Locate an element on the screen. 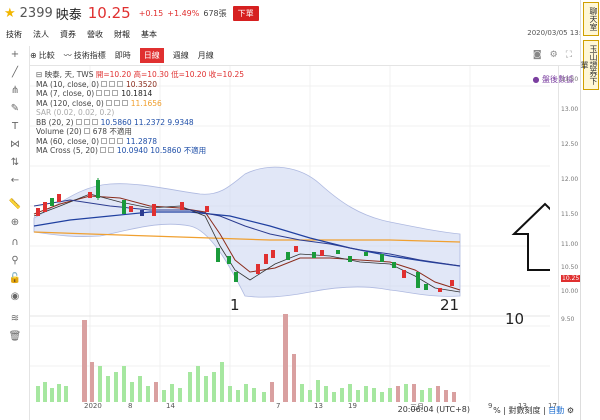  measure-icon: ⇅ is located at coordinates (15, 162).